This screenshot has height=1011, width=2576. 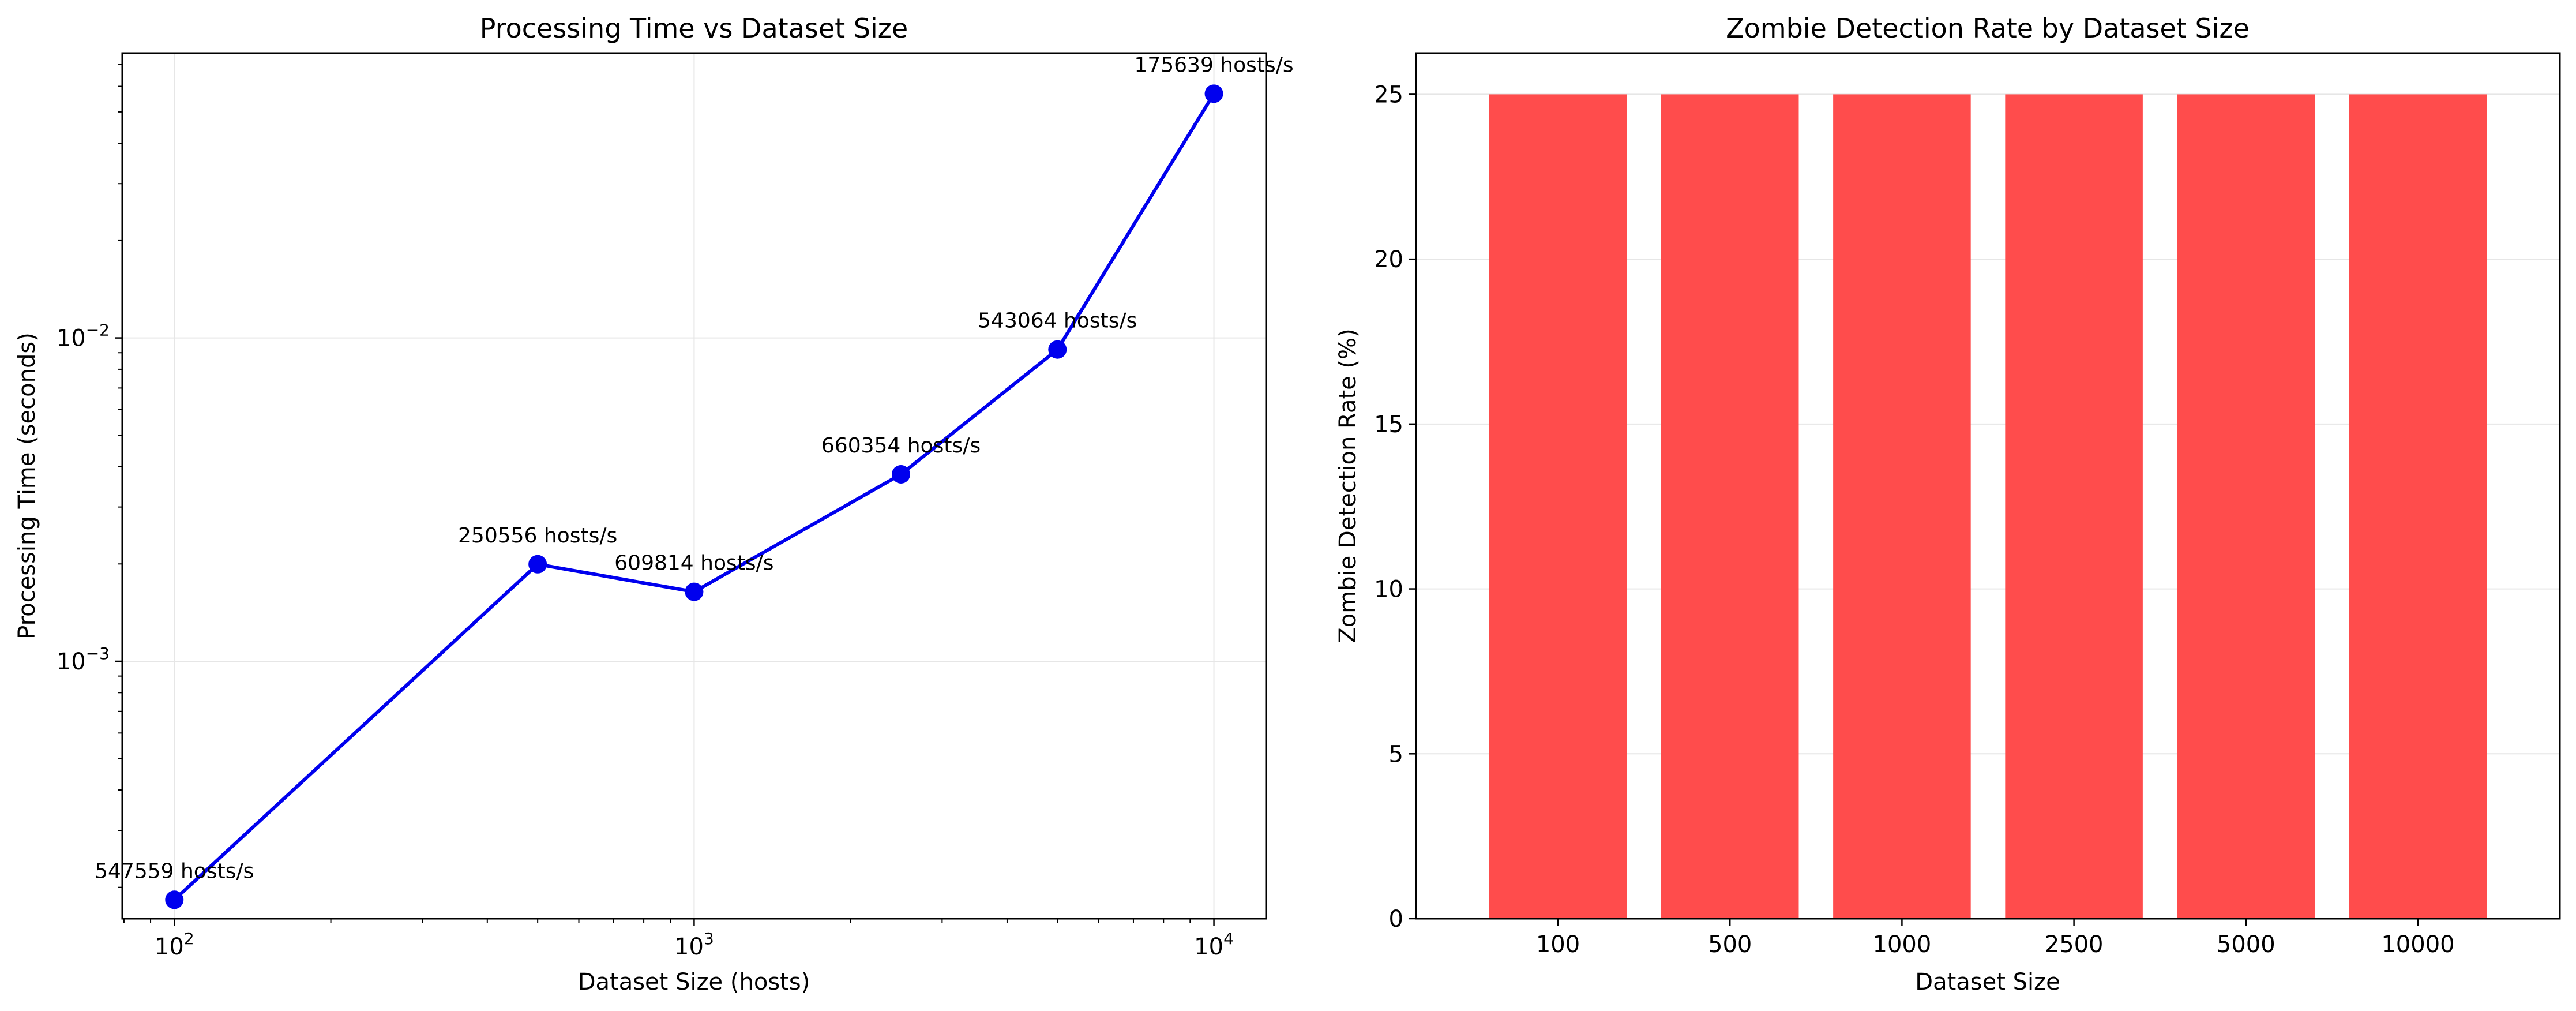 What do you see at coordinates (694, 29) in the screenshot?
I see `chart1-title: Processing Time vs Dataset Size` at bounding box center [694, 29].